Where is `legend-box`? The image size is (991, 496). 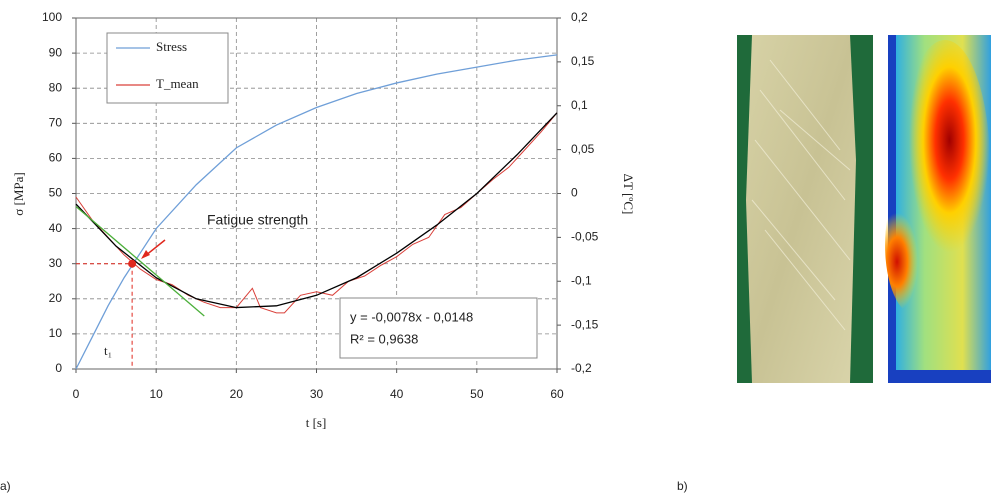 legend-box is located at coordinates (167, 68).